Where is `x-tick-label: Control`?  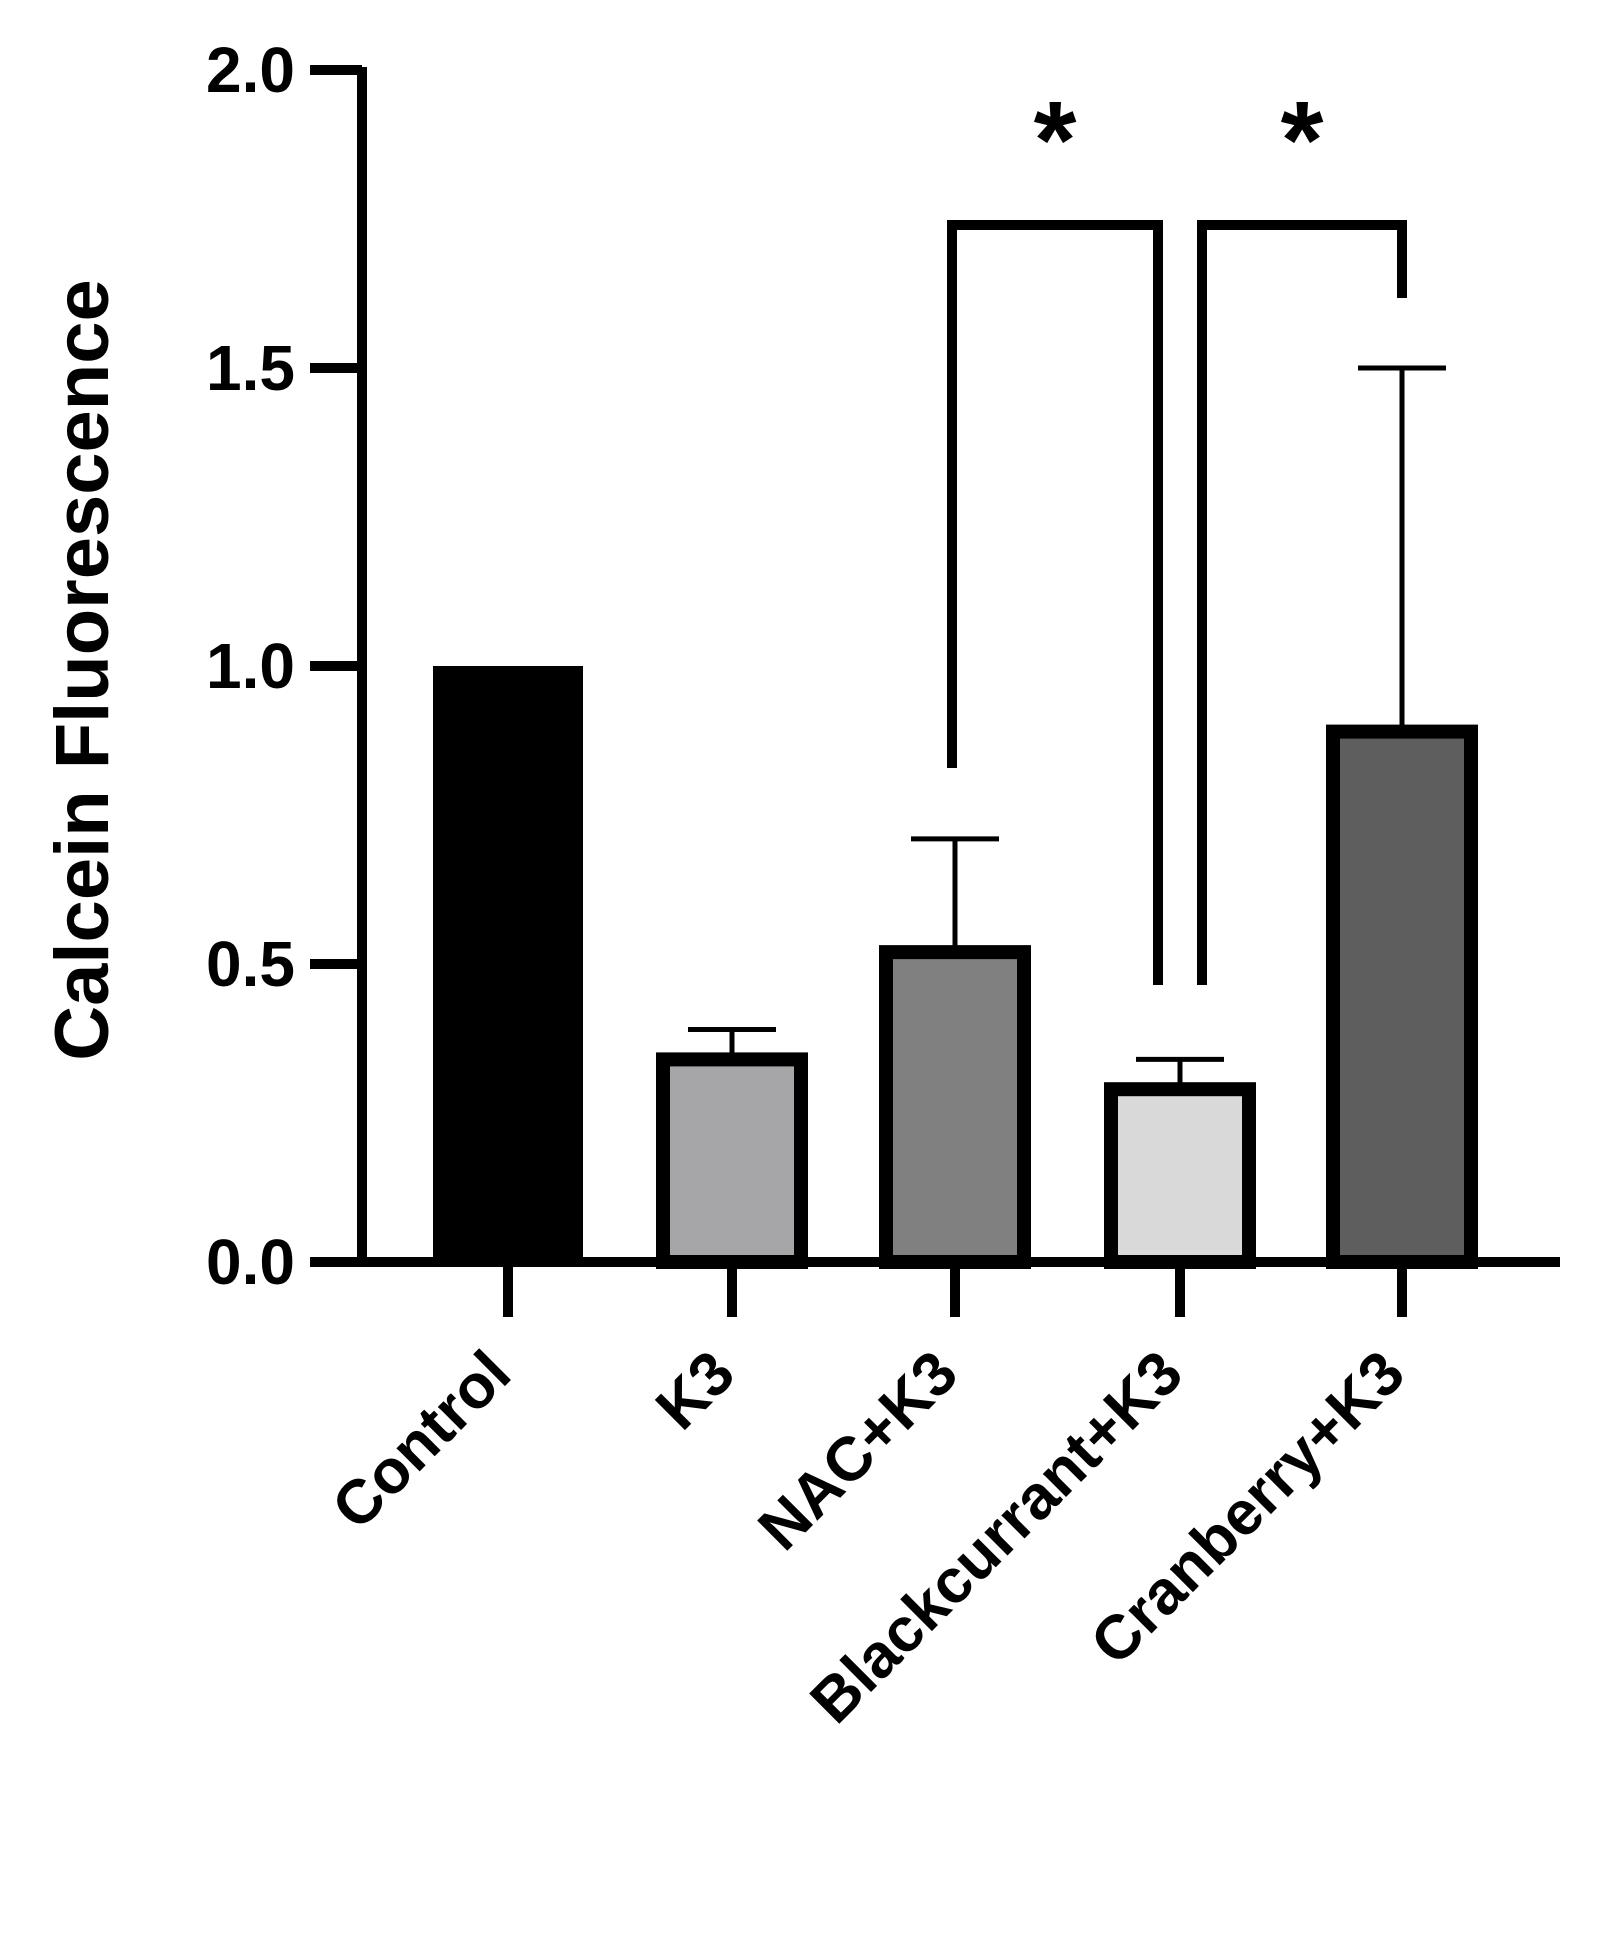 x-tick-label: Control is located at coordinates (421, 1440).